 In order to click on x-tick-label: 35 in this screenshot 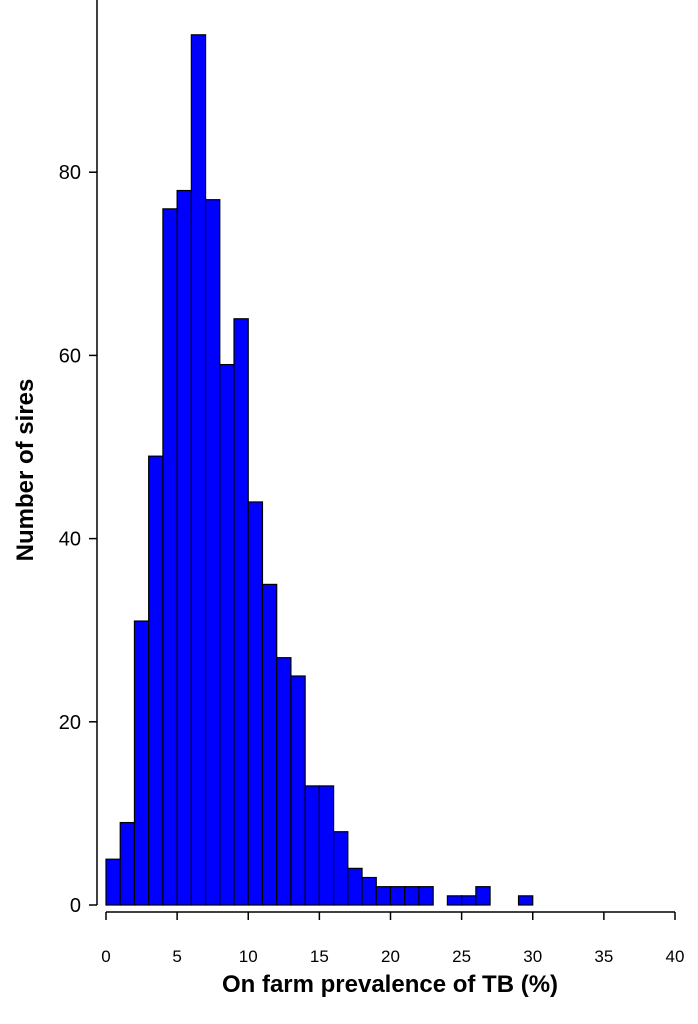, I will do `click(603, 956)`.